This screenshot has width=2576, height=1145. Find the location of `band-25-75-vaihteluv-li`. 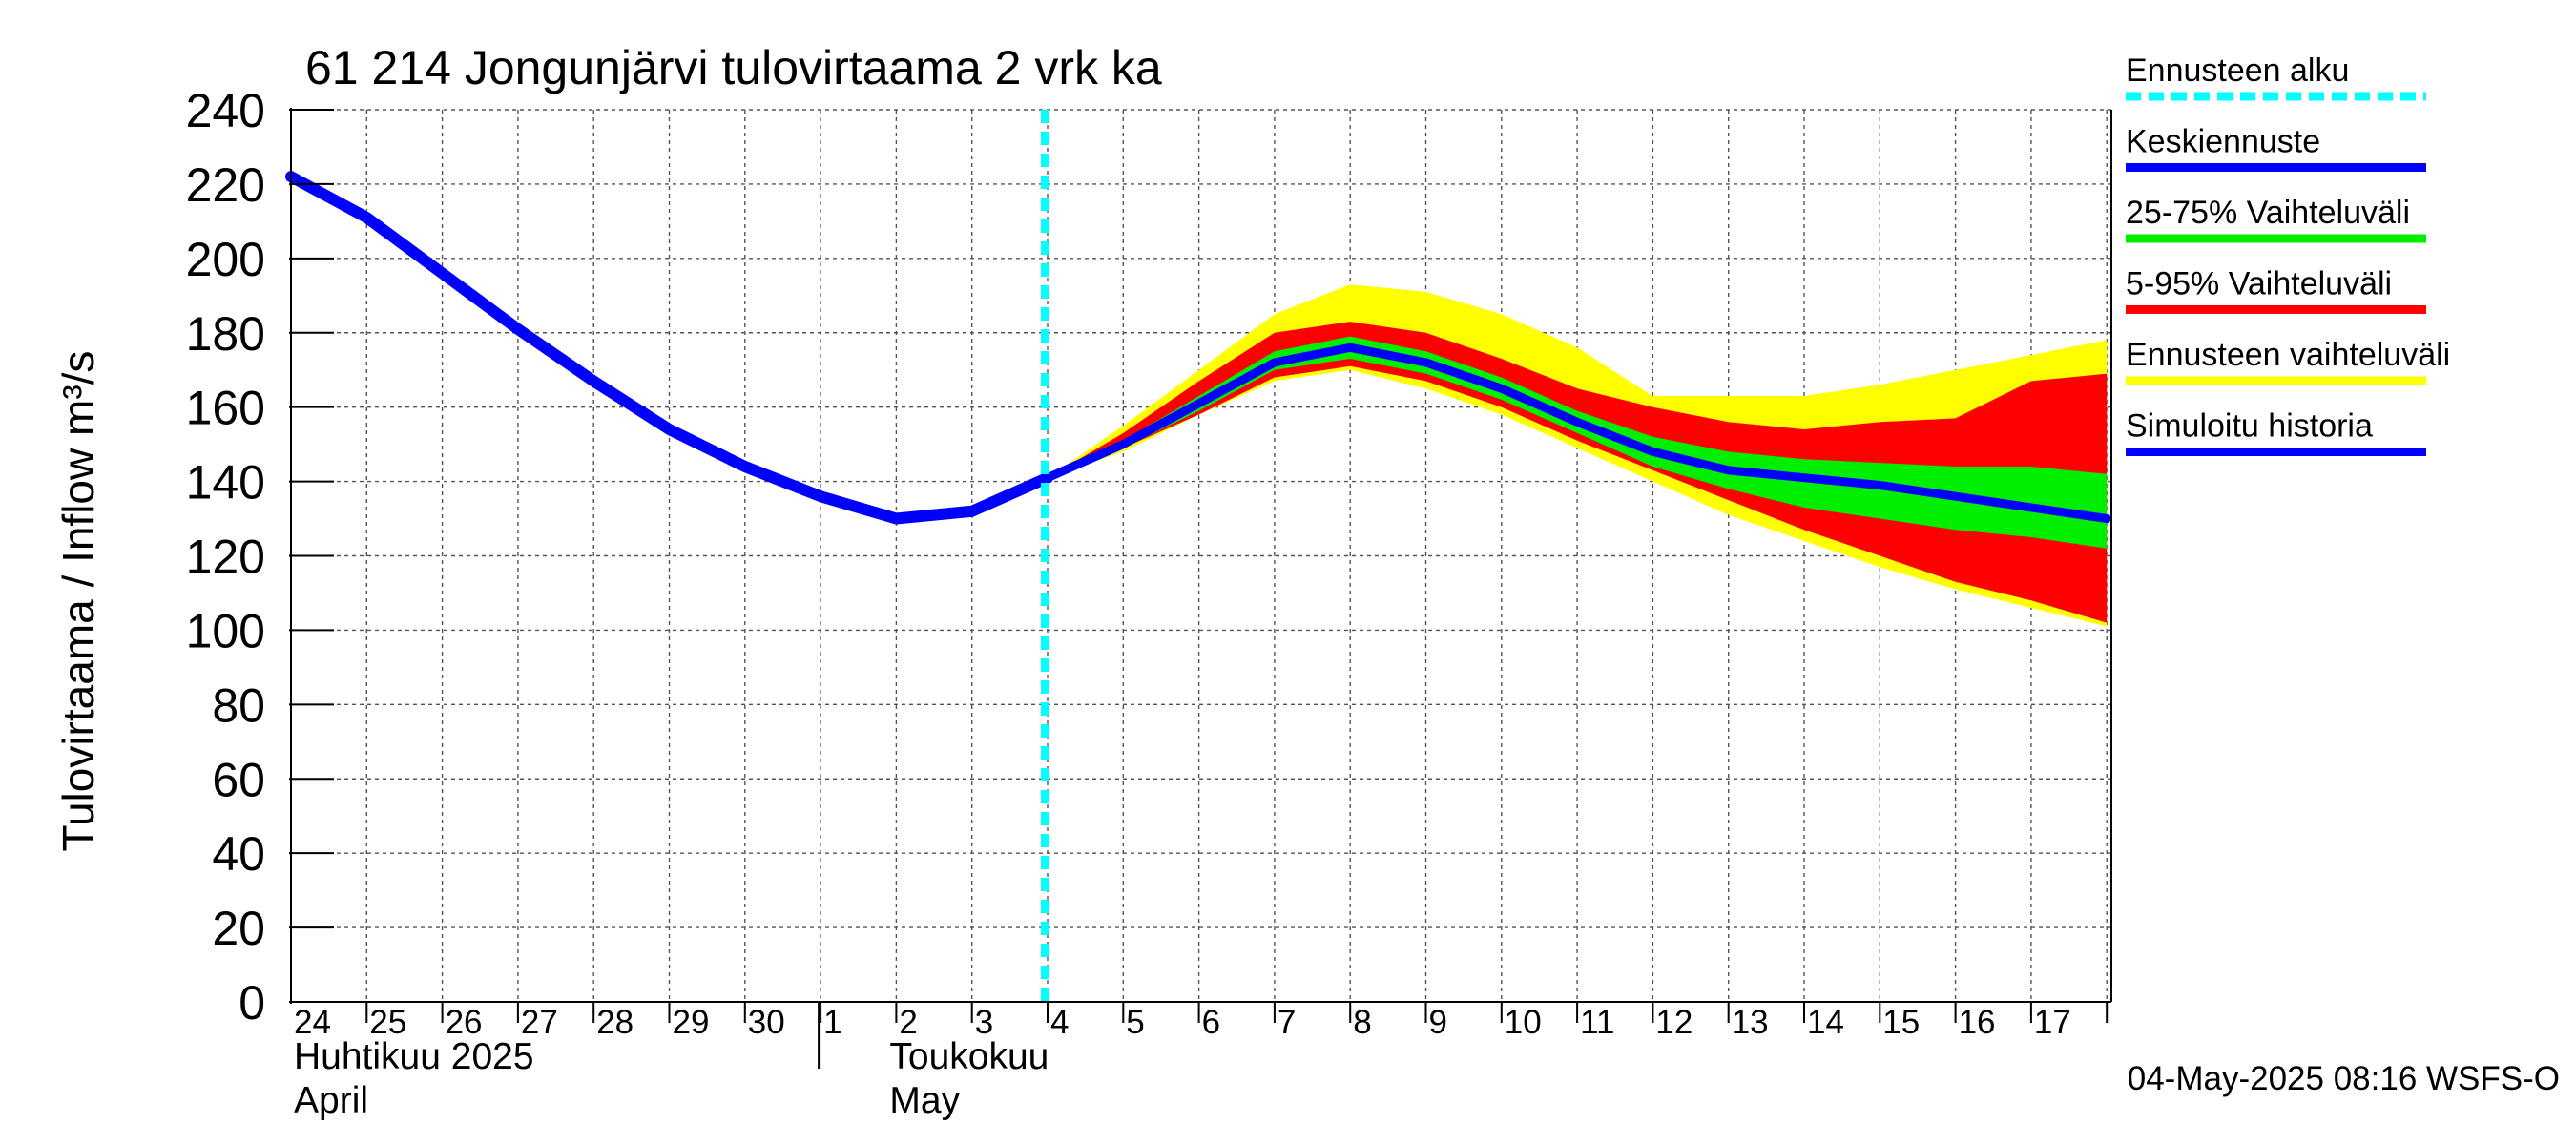

band-25-75-vaihteluv-li is located at coordinates (1578, 443).